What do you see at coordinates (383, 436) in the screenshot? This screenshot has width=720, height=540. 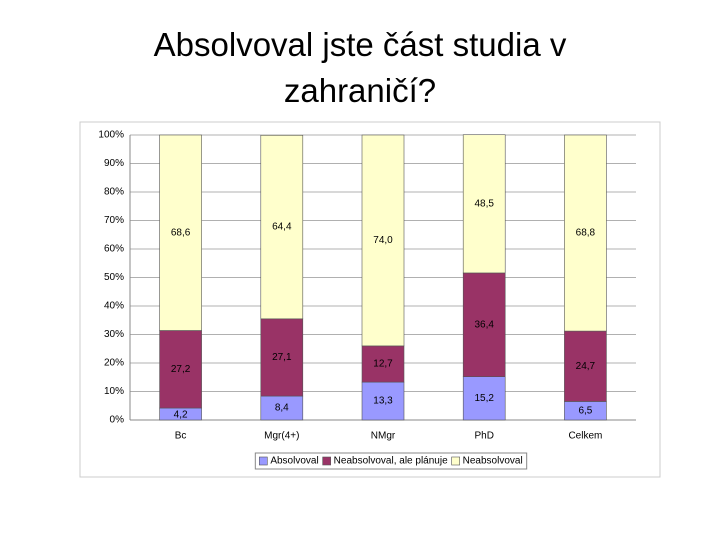 I see `x-tick-label: NMgr` at bounding box center [383, 436].